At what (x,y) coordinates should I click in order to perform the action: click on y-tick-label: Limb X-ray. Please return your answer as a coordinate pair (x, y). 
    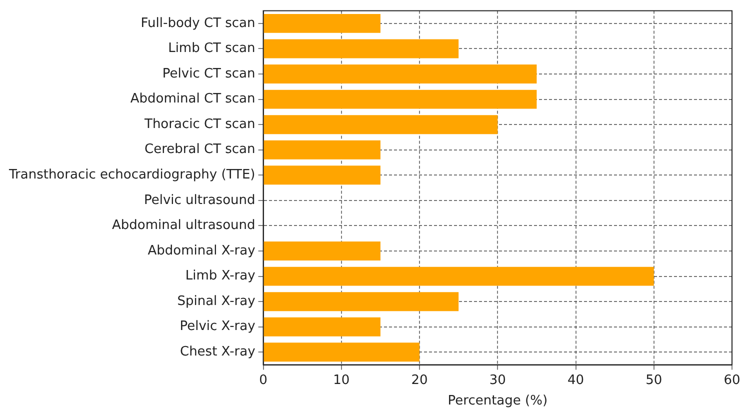
    Looking at the image, I should click on (220, 276).